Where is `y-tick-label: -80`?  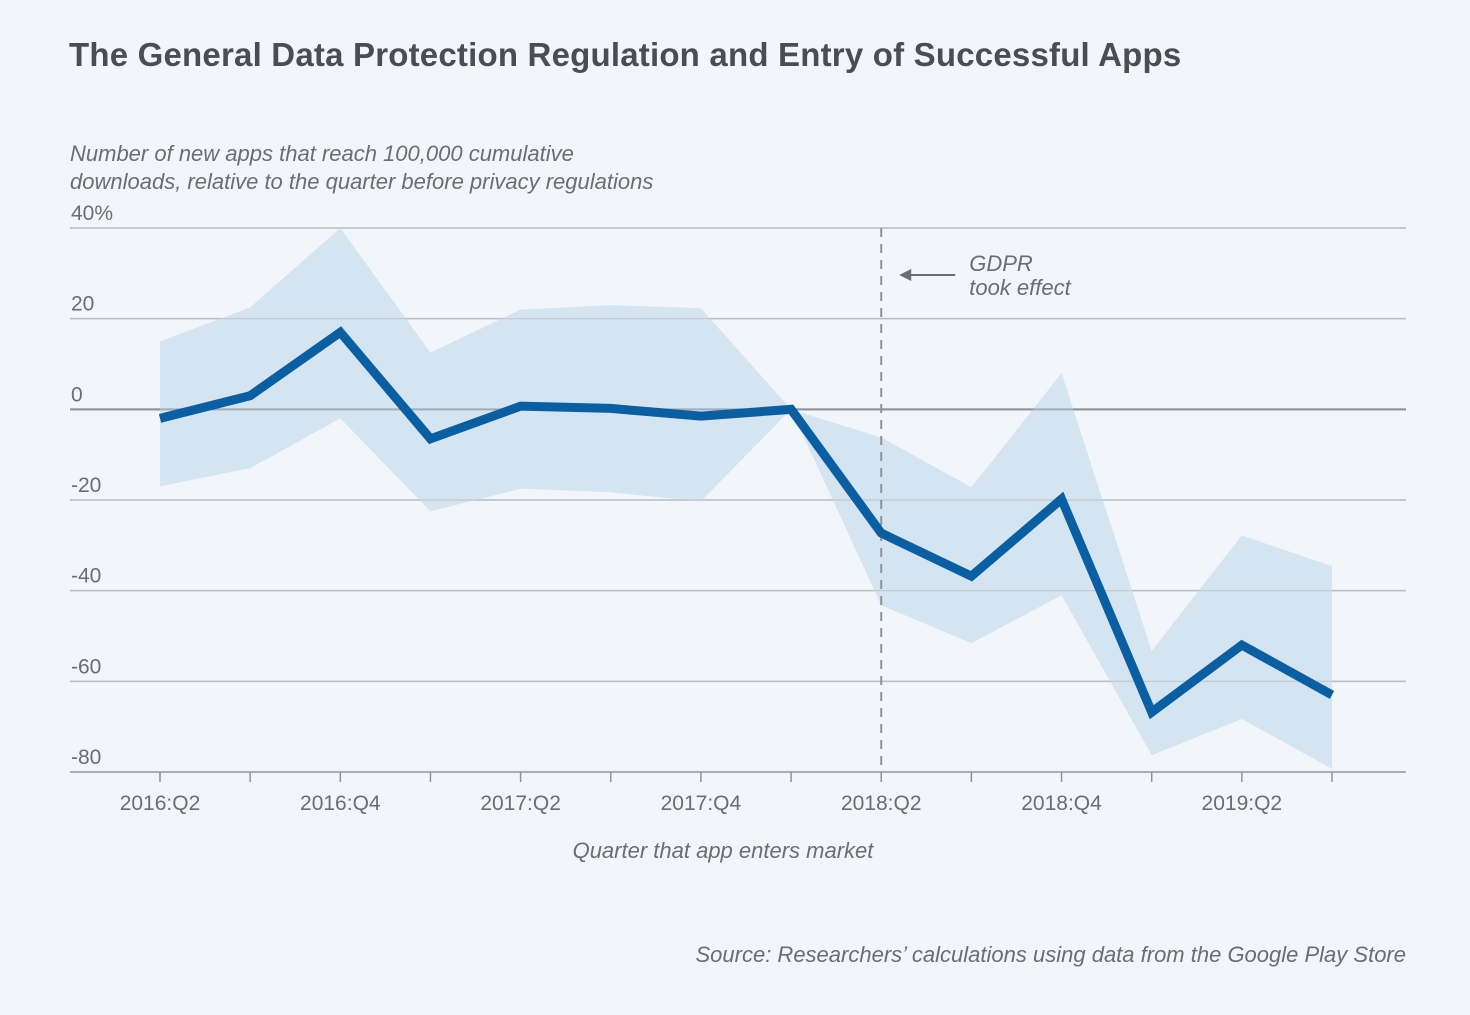
y-tick-label: -80 is located at coordinates (86, 757).